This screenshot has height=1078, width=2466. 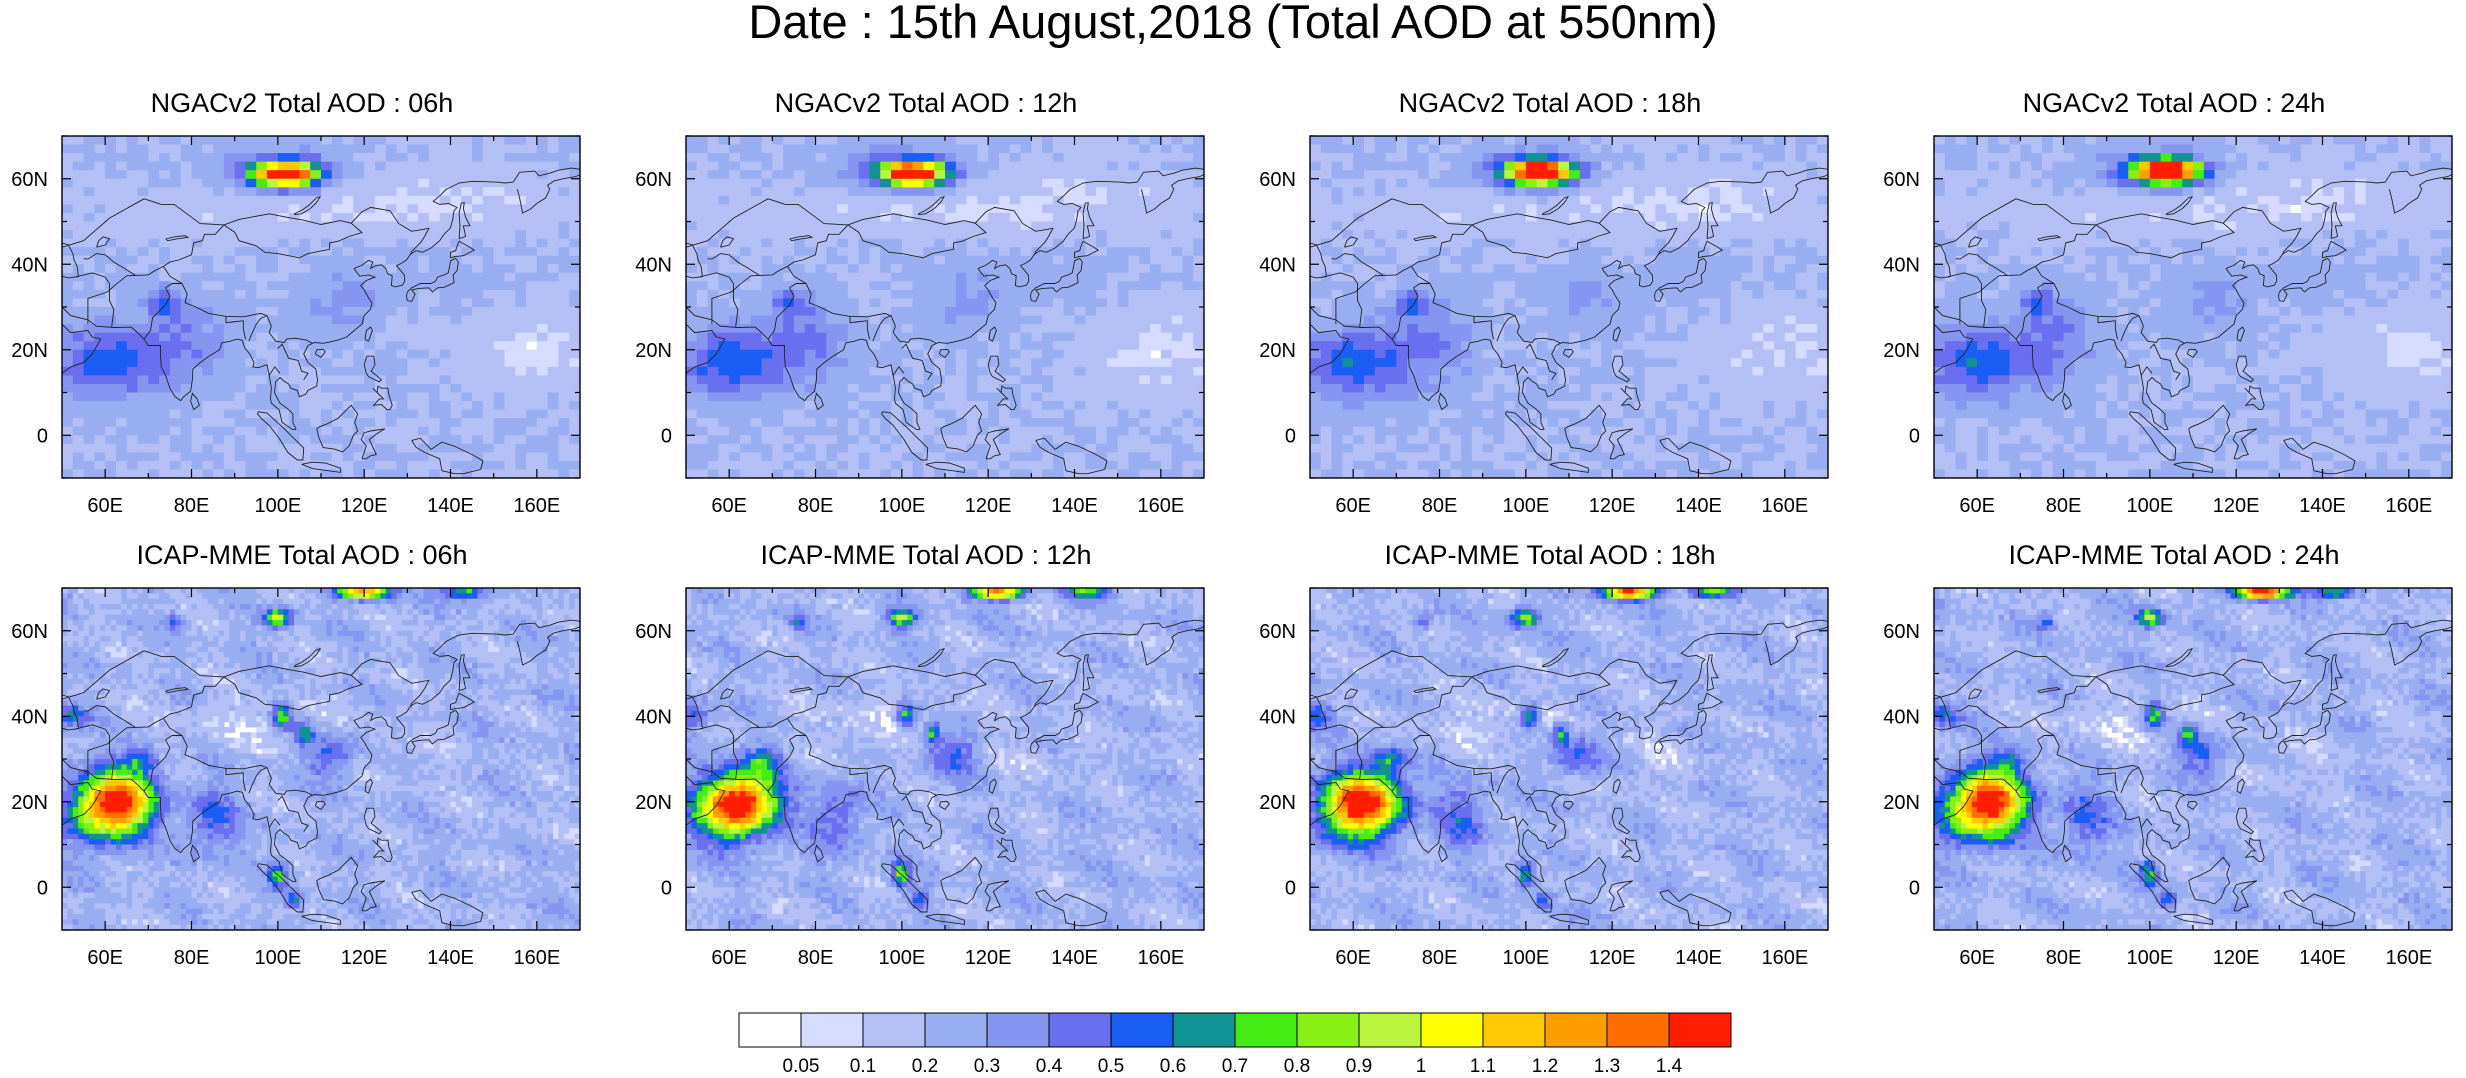 I want to click on colorbar-label: 1.3, so click(x=1607, y=1067).